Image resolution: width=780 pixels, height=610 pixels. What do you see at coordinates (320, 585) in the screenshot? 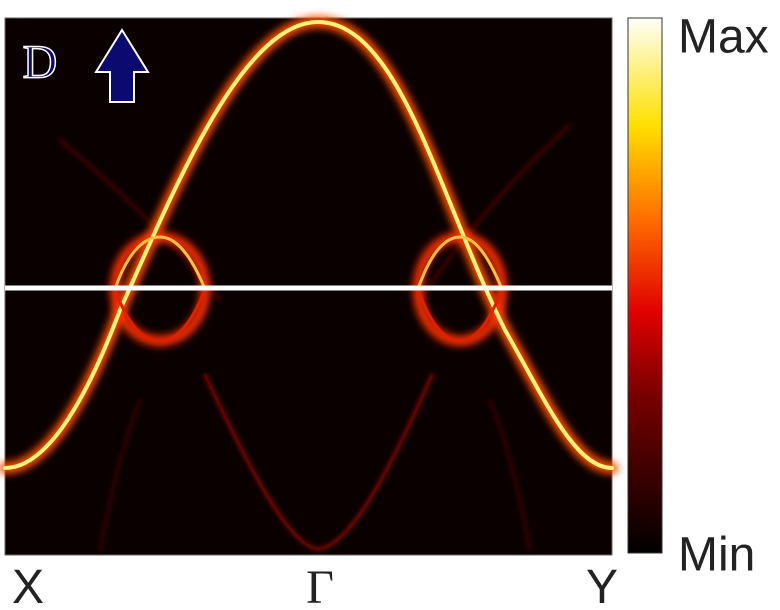
I see `k-point-label: Γ` at bounding box center [320, 585].